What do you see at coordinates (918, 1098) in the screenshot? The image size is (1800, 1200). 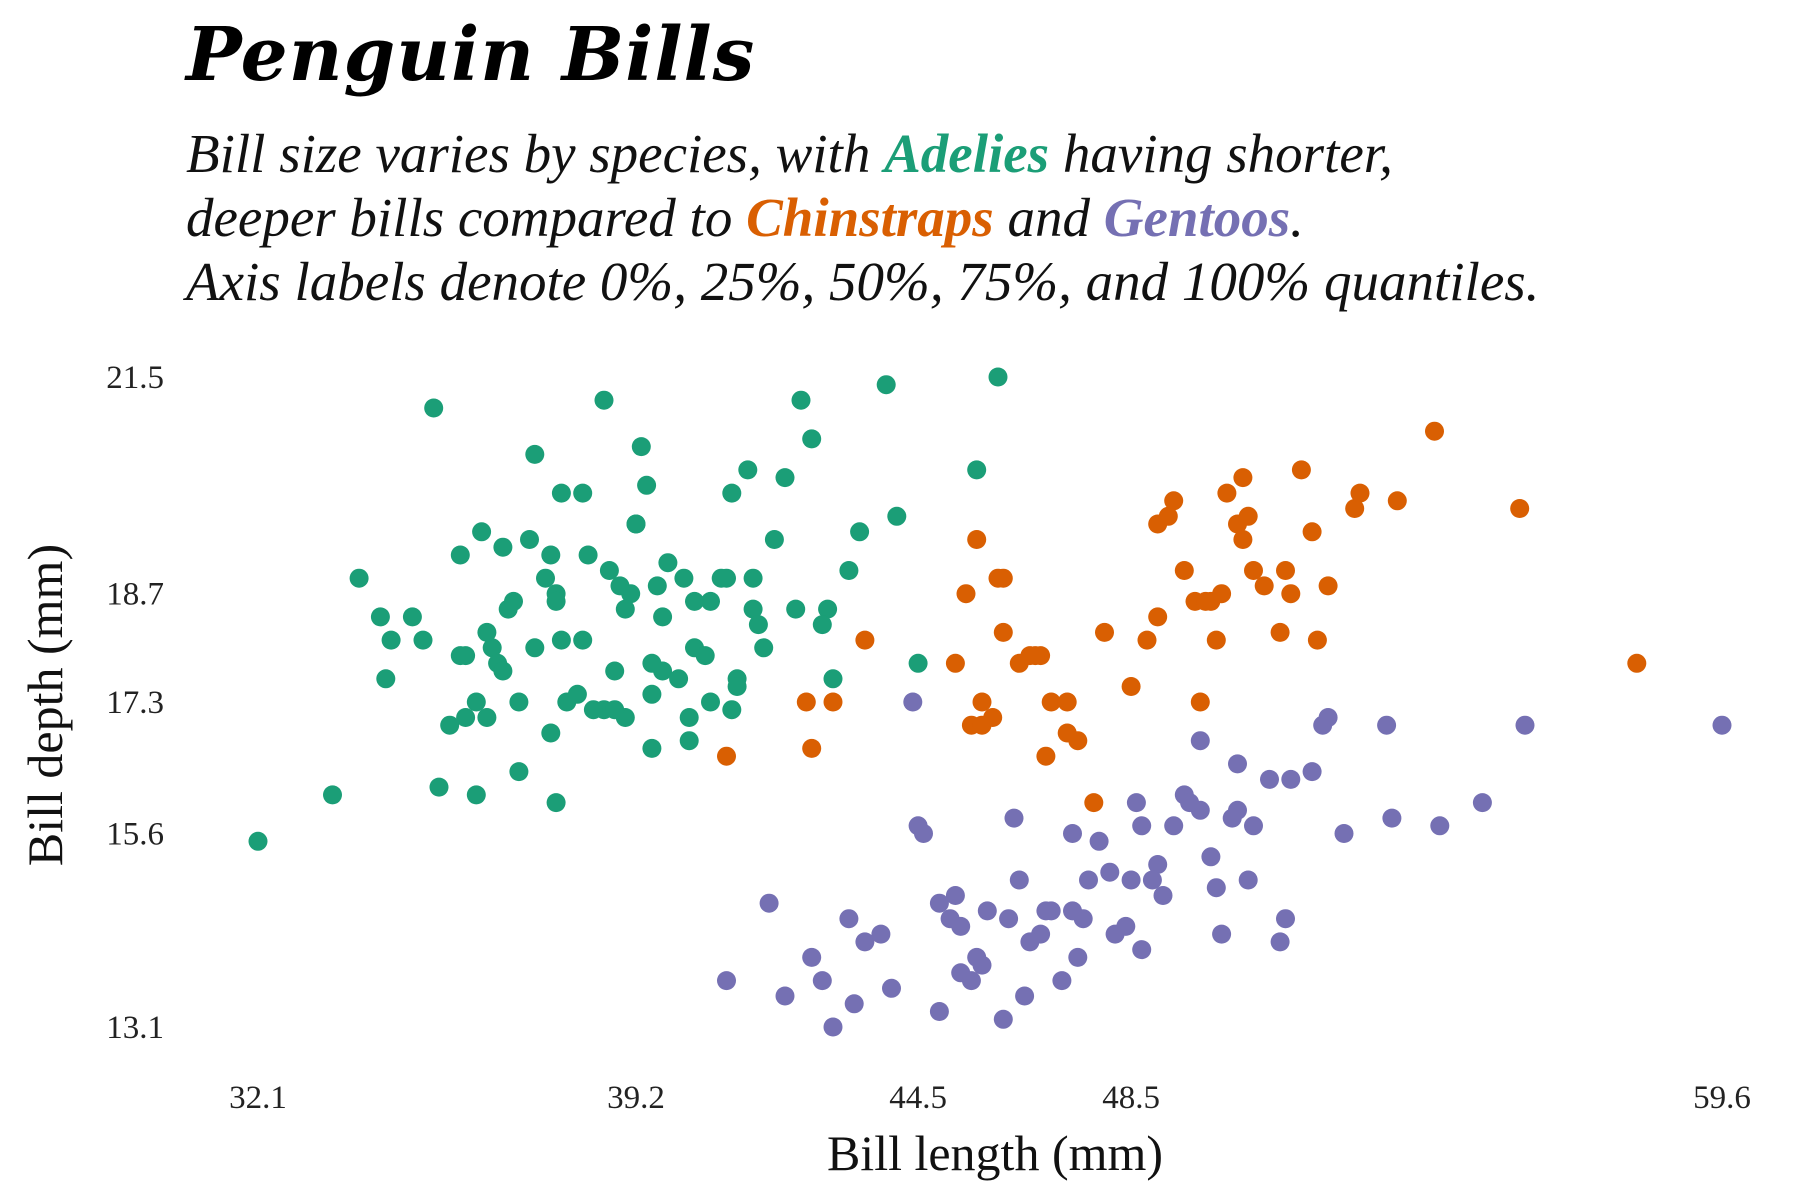 I see `x-tick-label: 44.5` at bounding box center [918, 1098].